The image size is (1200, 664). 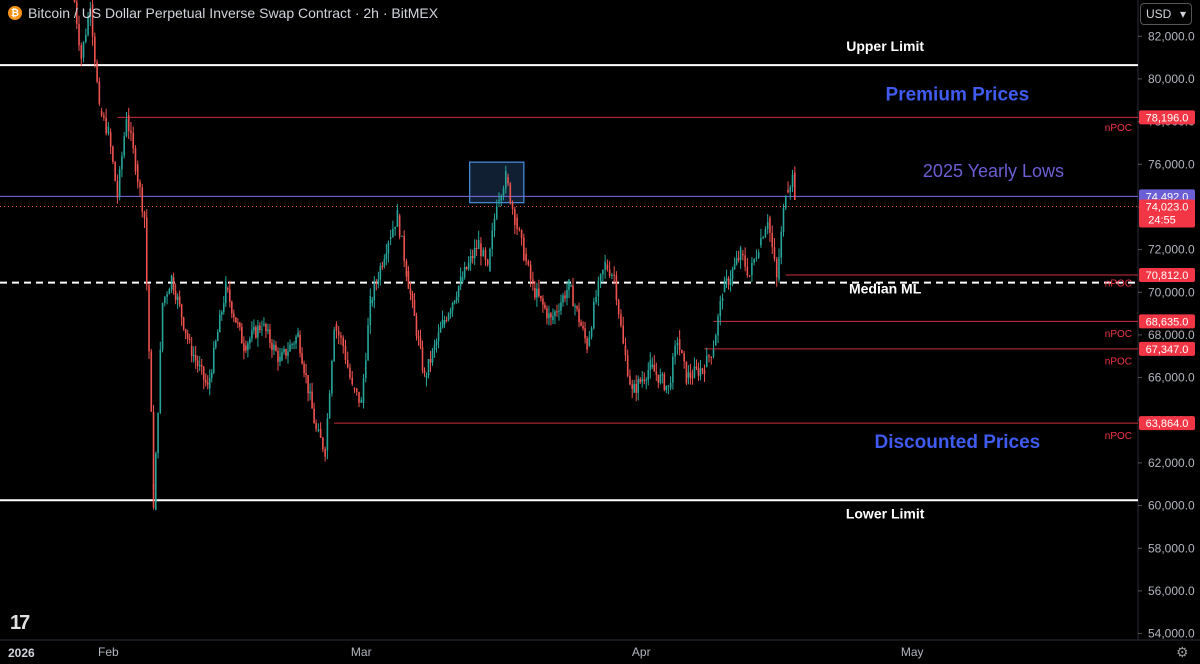 What do you see at coordinates (1167, 276) in the screenshot?
I see `price-badge-label: 70,812.0` at bounding box center [1167, 276].